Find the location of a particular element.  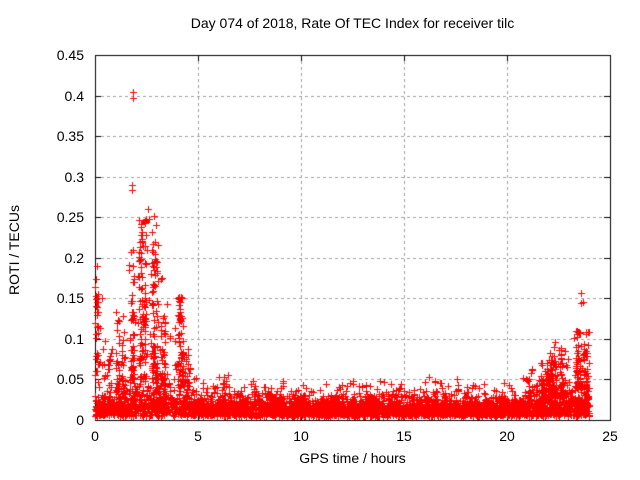

y-tick-label: 0.45 is located at coordinates (70, 55).